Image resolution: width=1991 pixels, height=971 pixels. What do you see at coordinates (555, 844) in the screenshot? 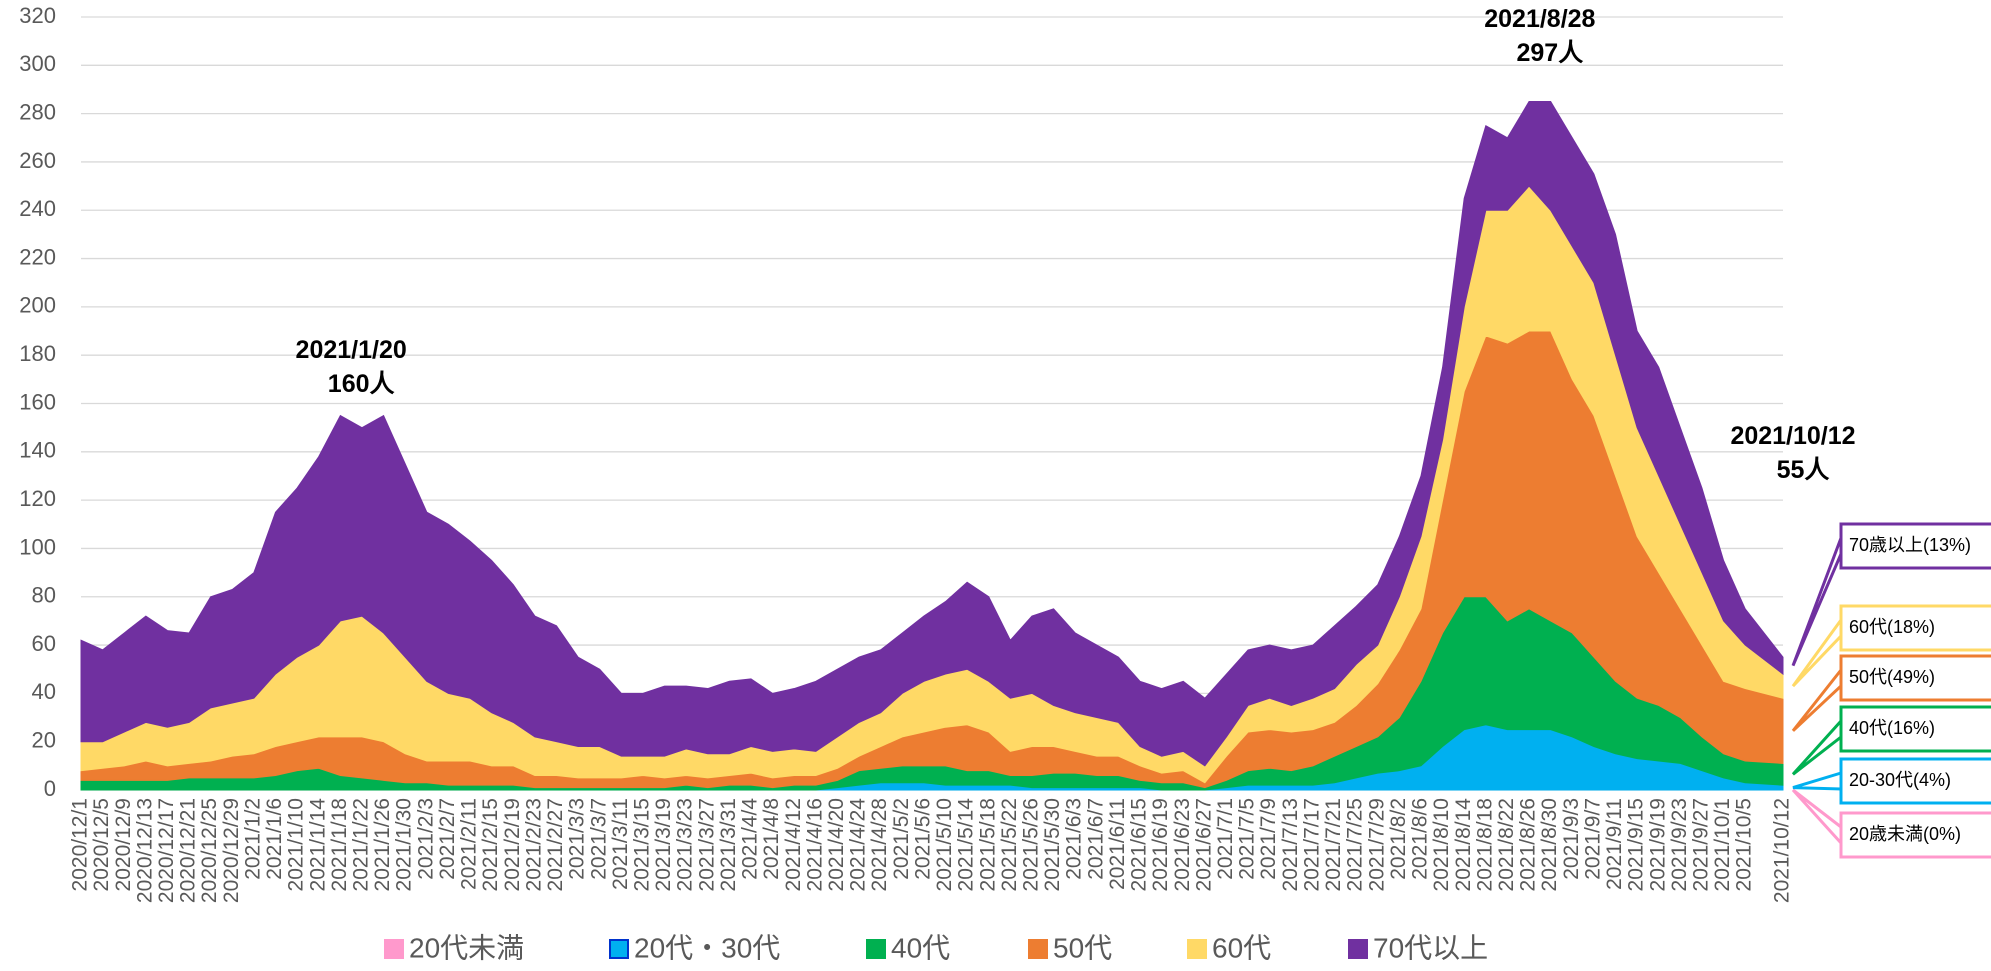
I see `x-tick-label: 2021/2/27` at bounding box center [555, 844].